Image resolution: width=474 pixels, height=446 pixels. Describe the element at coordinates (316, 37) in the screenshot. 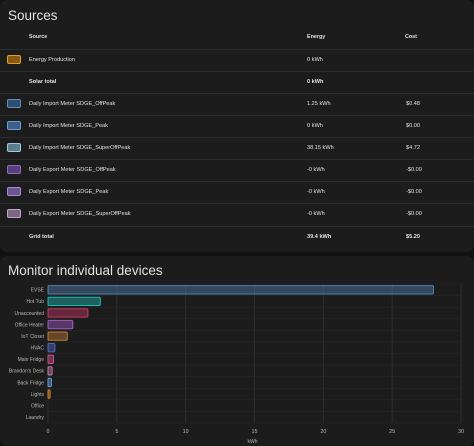

I see `column-header-energy: Energy` at that location.